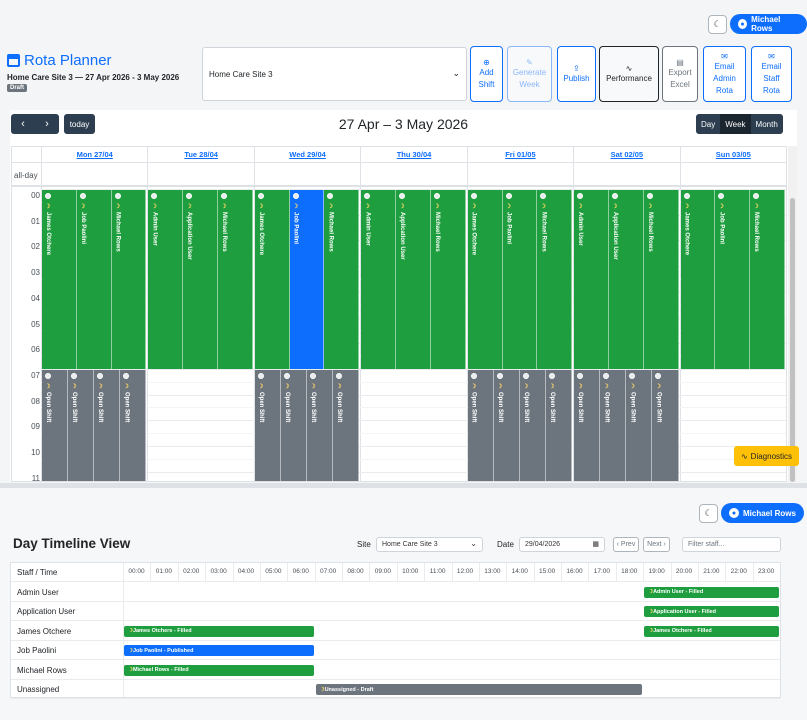 This screenshot has width=807, height=720. I want to click on diagnostics-button: ∿ Diagnostics, so click(766, 456).